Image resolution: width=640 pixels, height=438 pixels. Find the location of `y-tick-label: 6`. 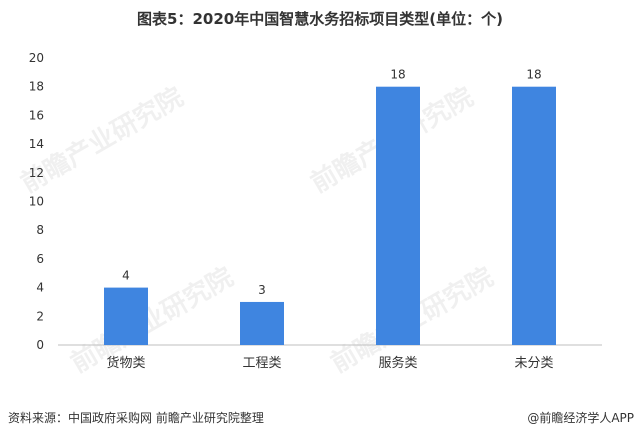

y-tick-label: 6 is located at coordinates (40, 259).